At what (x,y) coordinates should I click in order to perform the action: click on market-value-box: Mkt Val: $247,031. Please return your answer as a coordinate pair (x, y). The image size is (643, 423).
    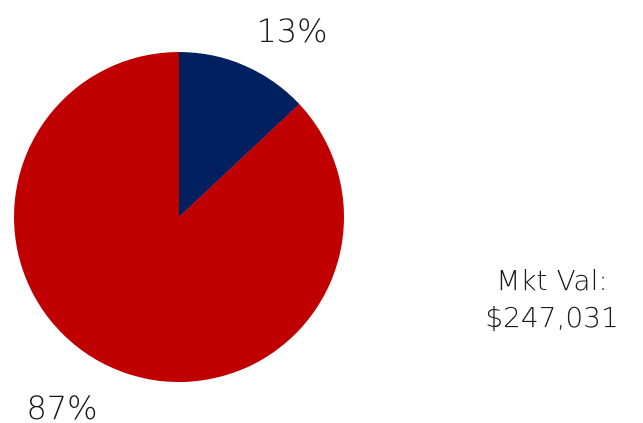
    Looking at the image, I should click on (552, 299).